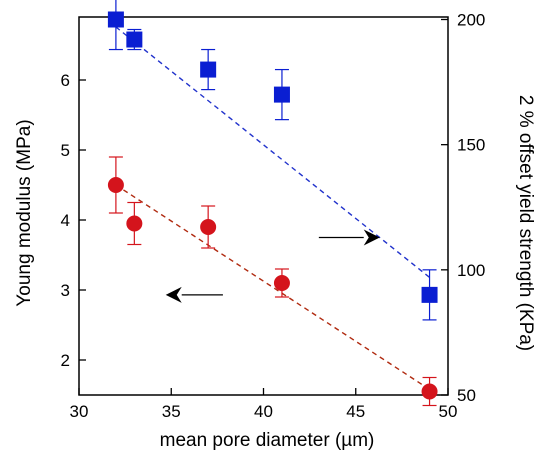 The image size is (550, 457). I want to click on x-tick-label: 40, so click(263, 411).